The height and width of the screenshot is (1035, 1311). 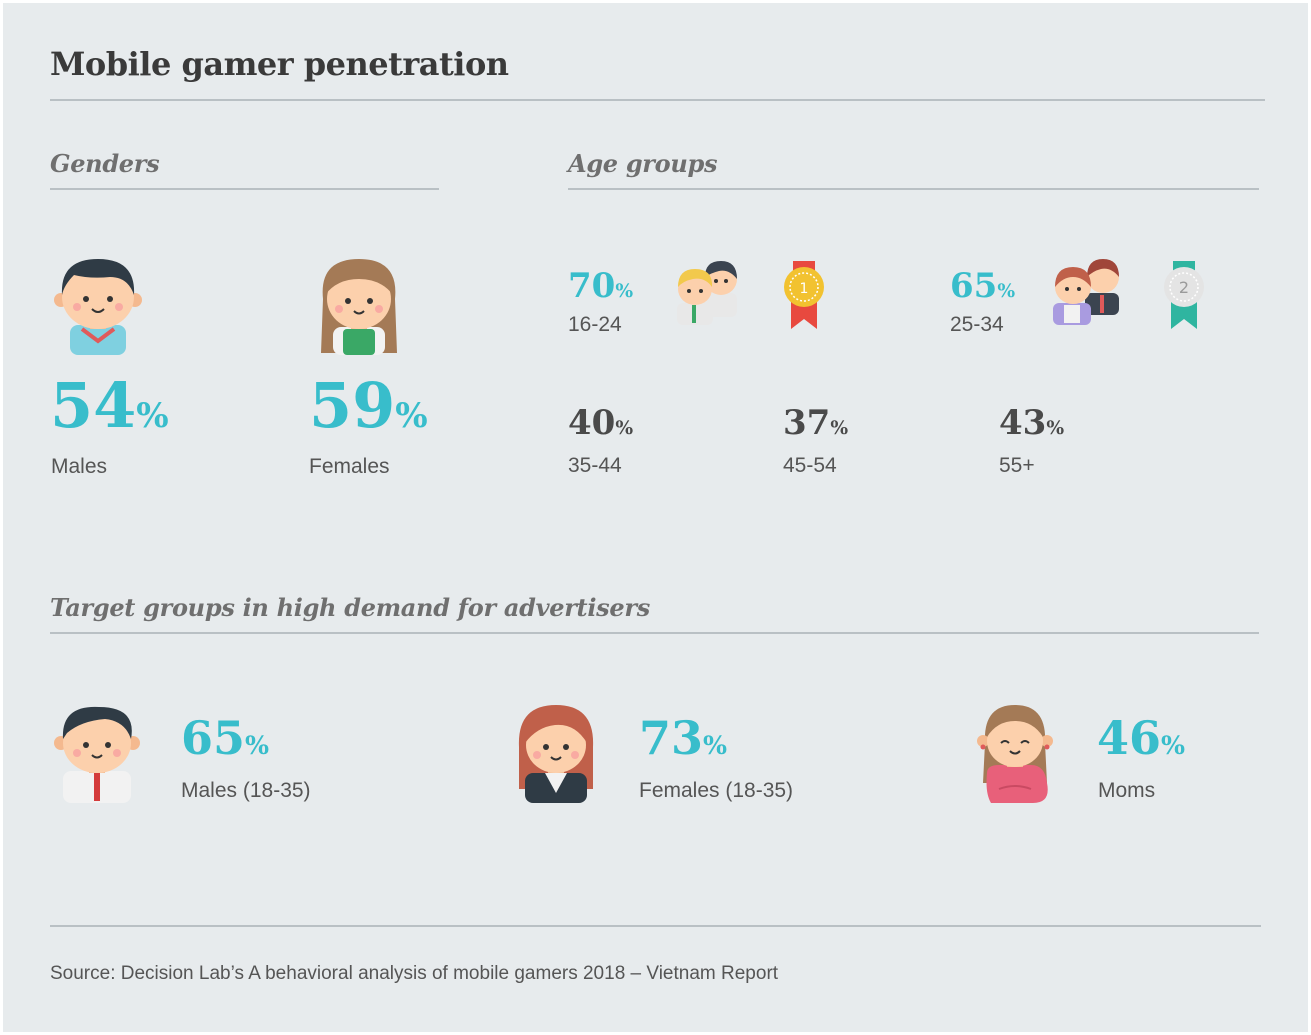 What do you see at coordinates (683, 738) in the screenshot?
I see `target-females-value: 73%` at bounding box center [683, 738].